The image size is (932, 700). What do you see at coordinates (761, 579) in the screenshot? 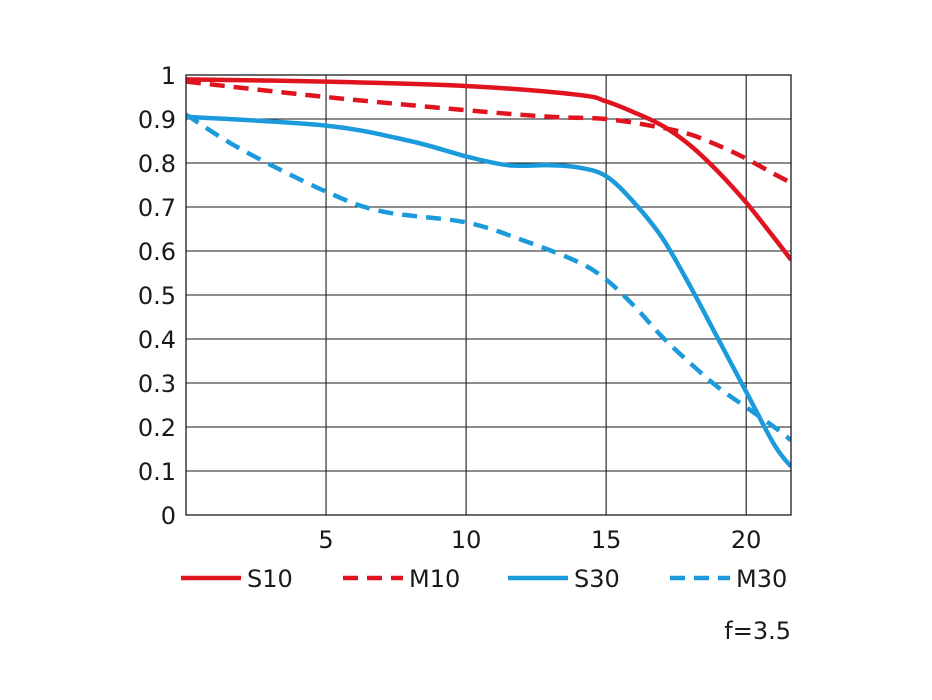
I see `legend-label-m30: M30` at bounding box center [761, 579].